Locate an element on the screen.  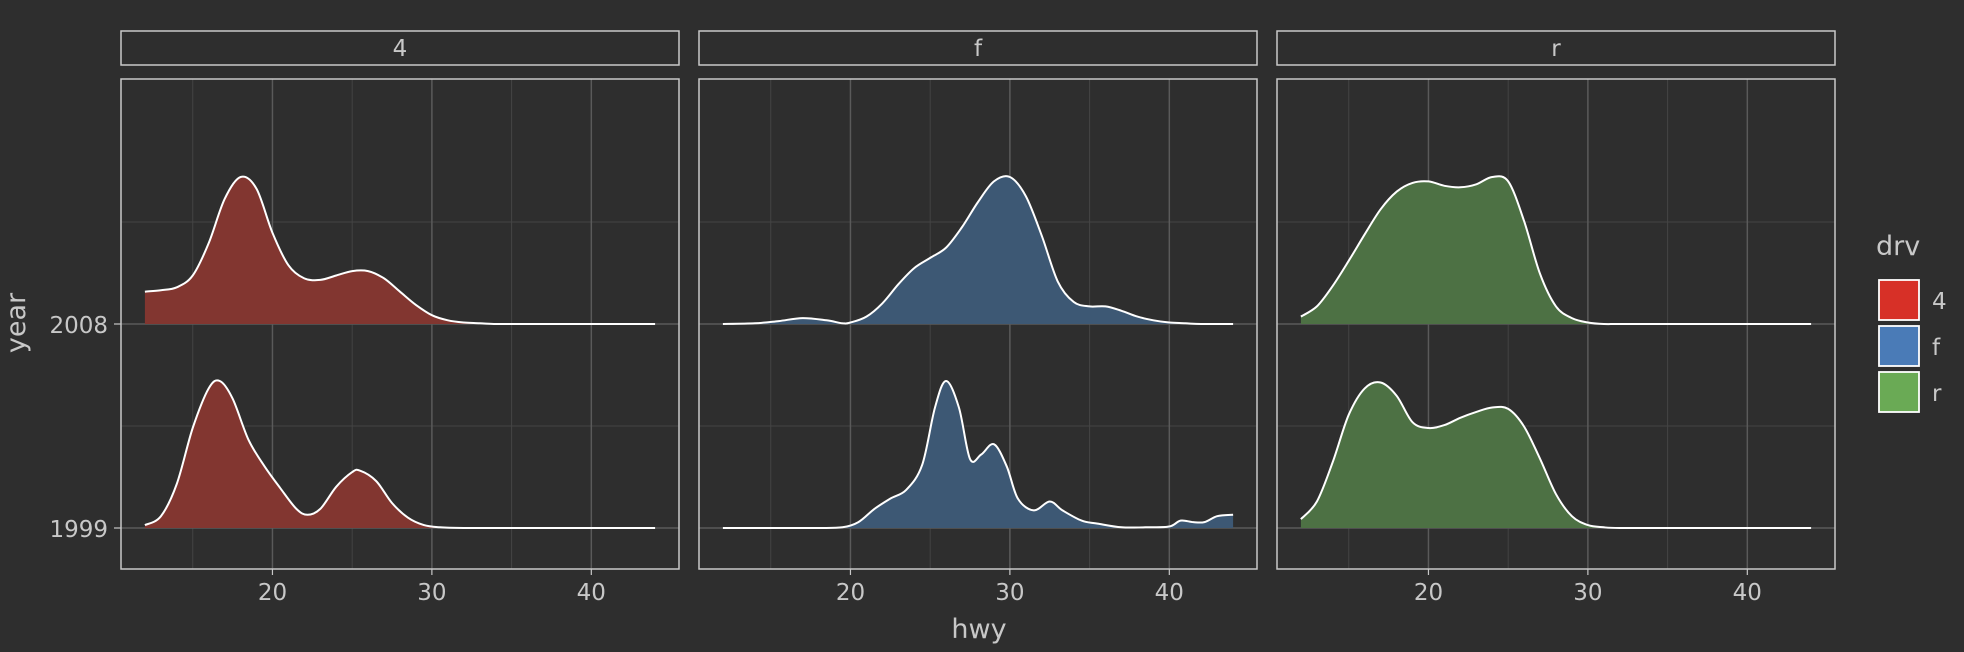
y-tick-label: 2008 is located at coordinates (78, 326).